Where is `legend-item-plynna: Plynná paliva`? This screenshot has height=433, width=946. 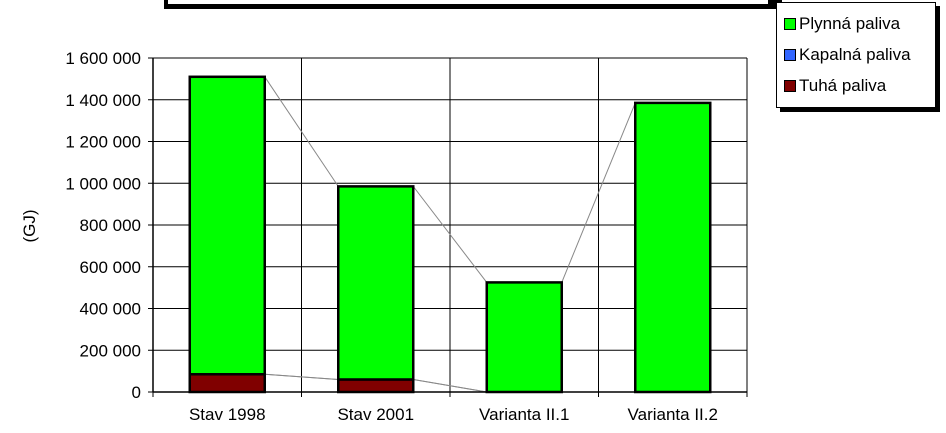 legend-item-plynna: Plynná paliva is located at coordinates (842, 24).